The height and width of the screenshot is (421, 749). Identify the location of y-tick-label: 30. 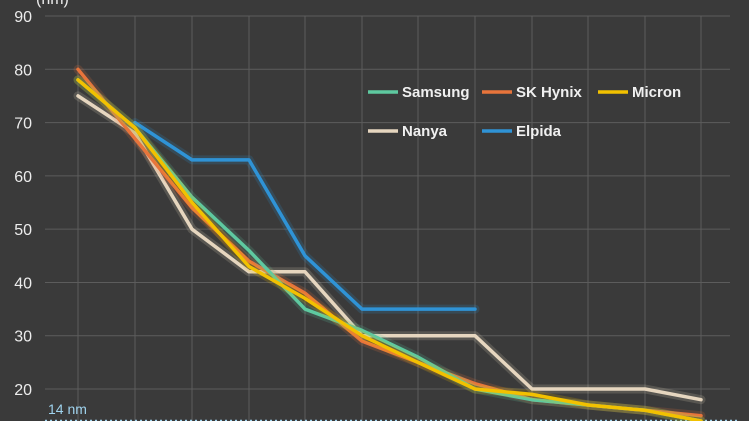
(23, 337).